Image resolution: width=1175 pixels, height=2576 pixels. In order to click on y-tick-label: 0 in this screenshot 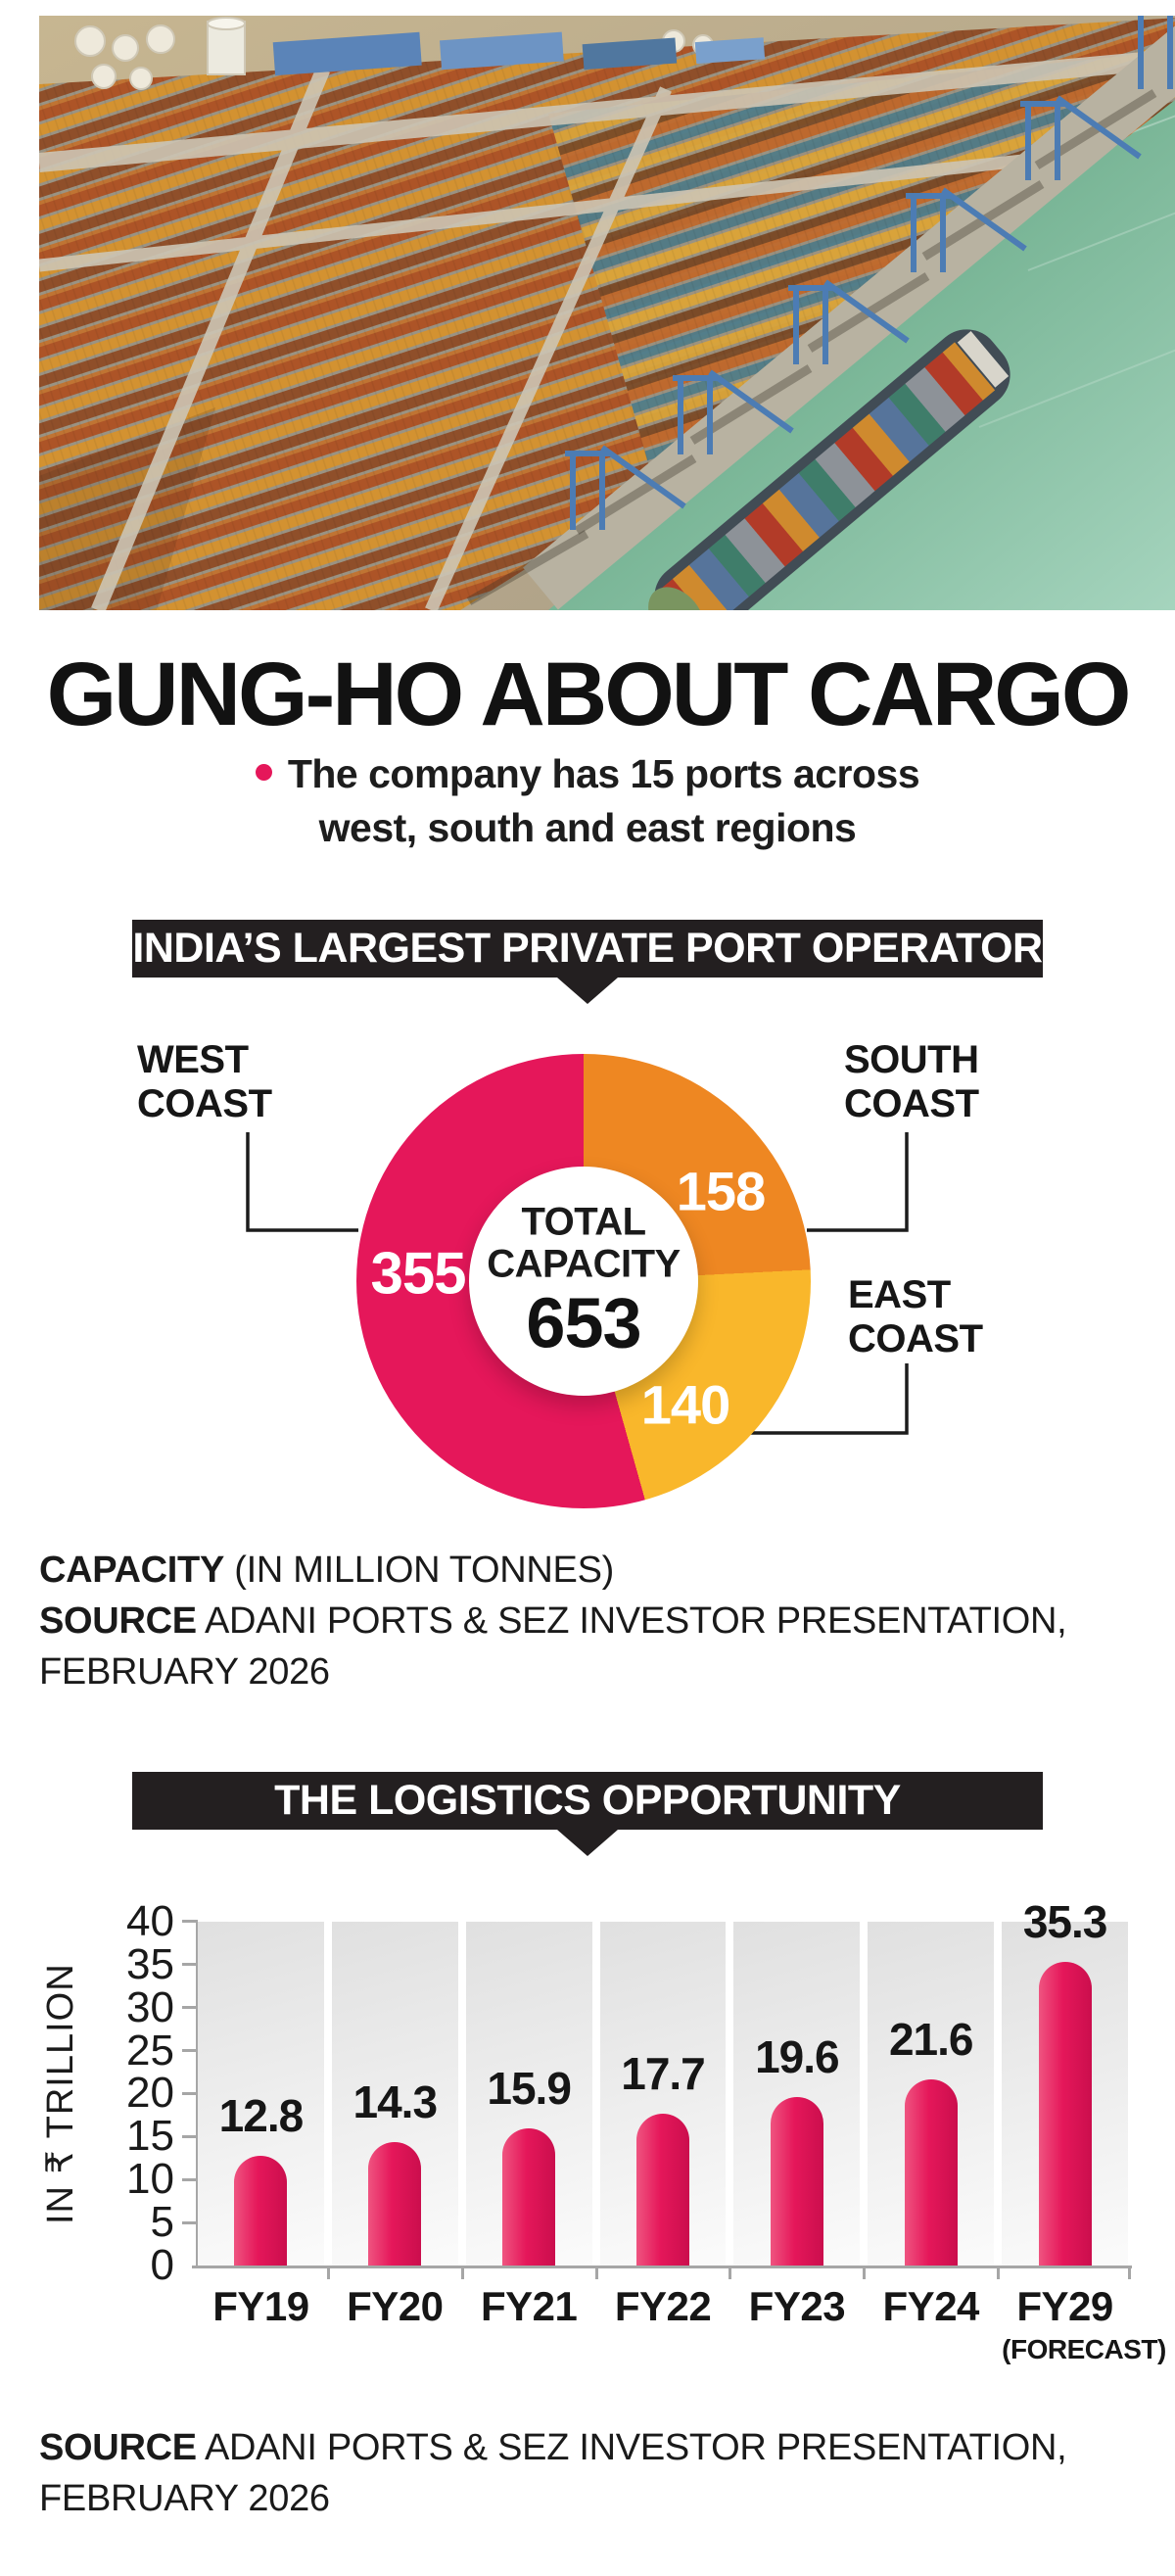, I will do `click(162, 2264)`.